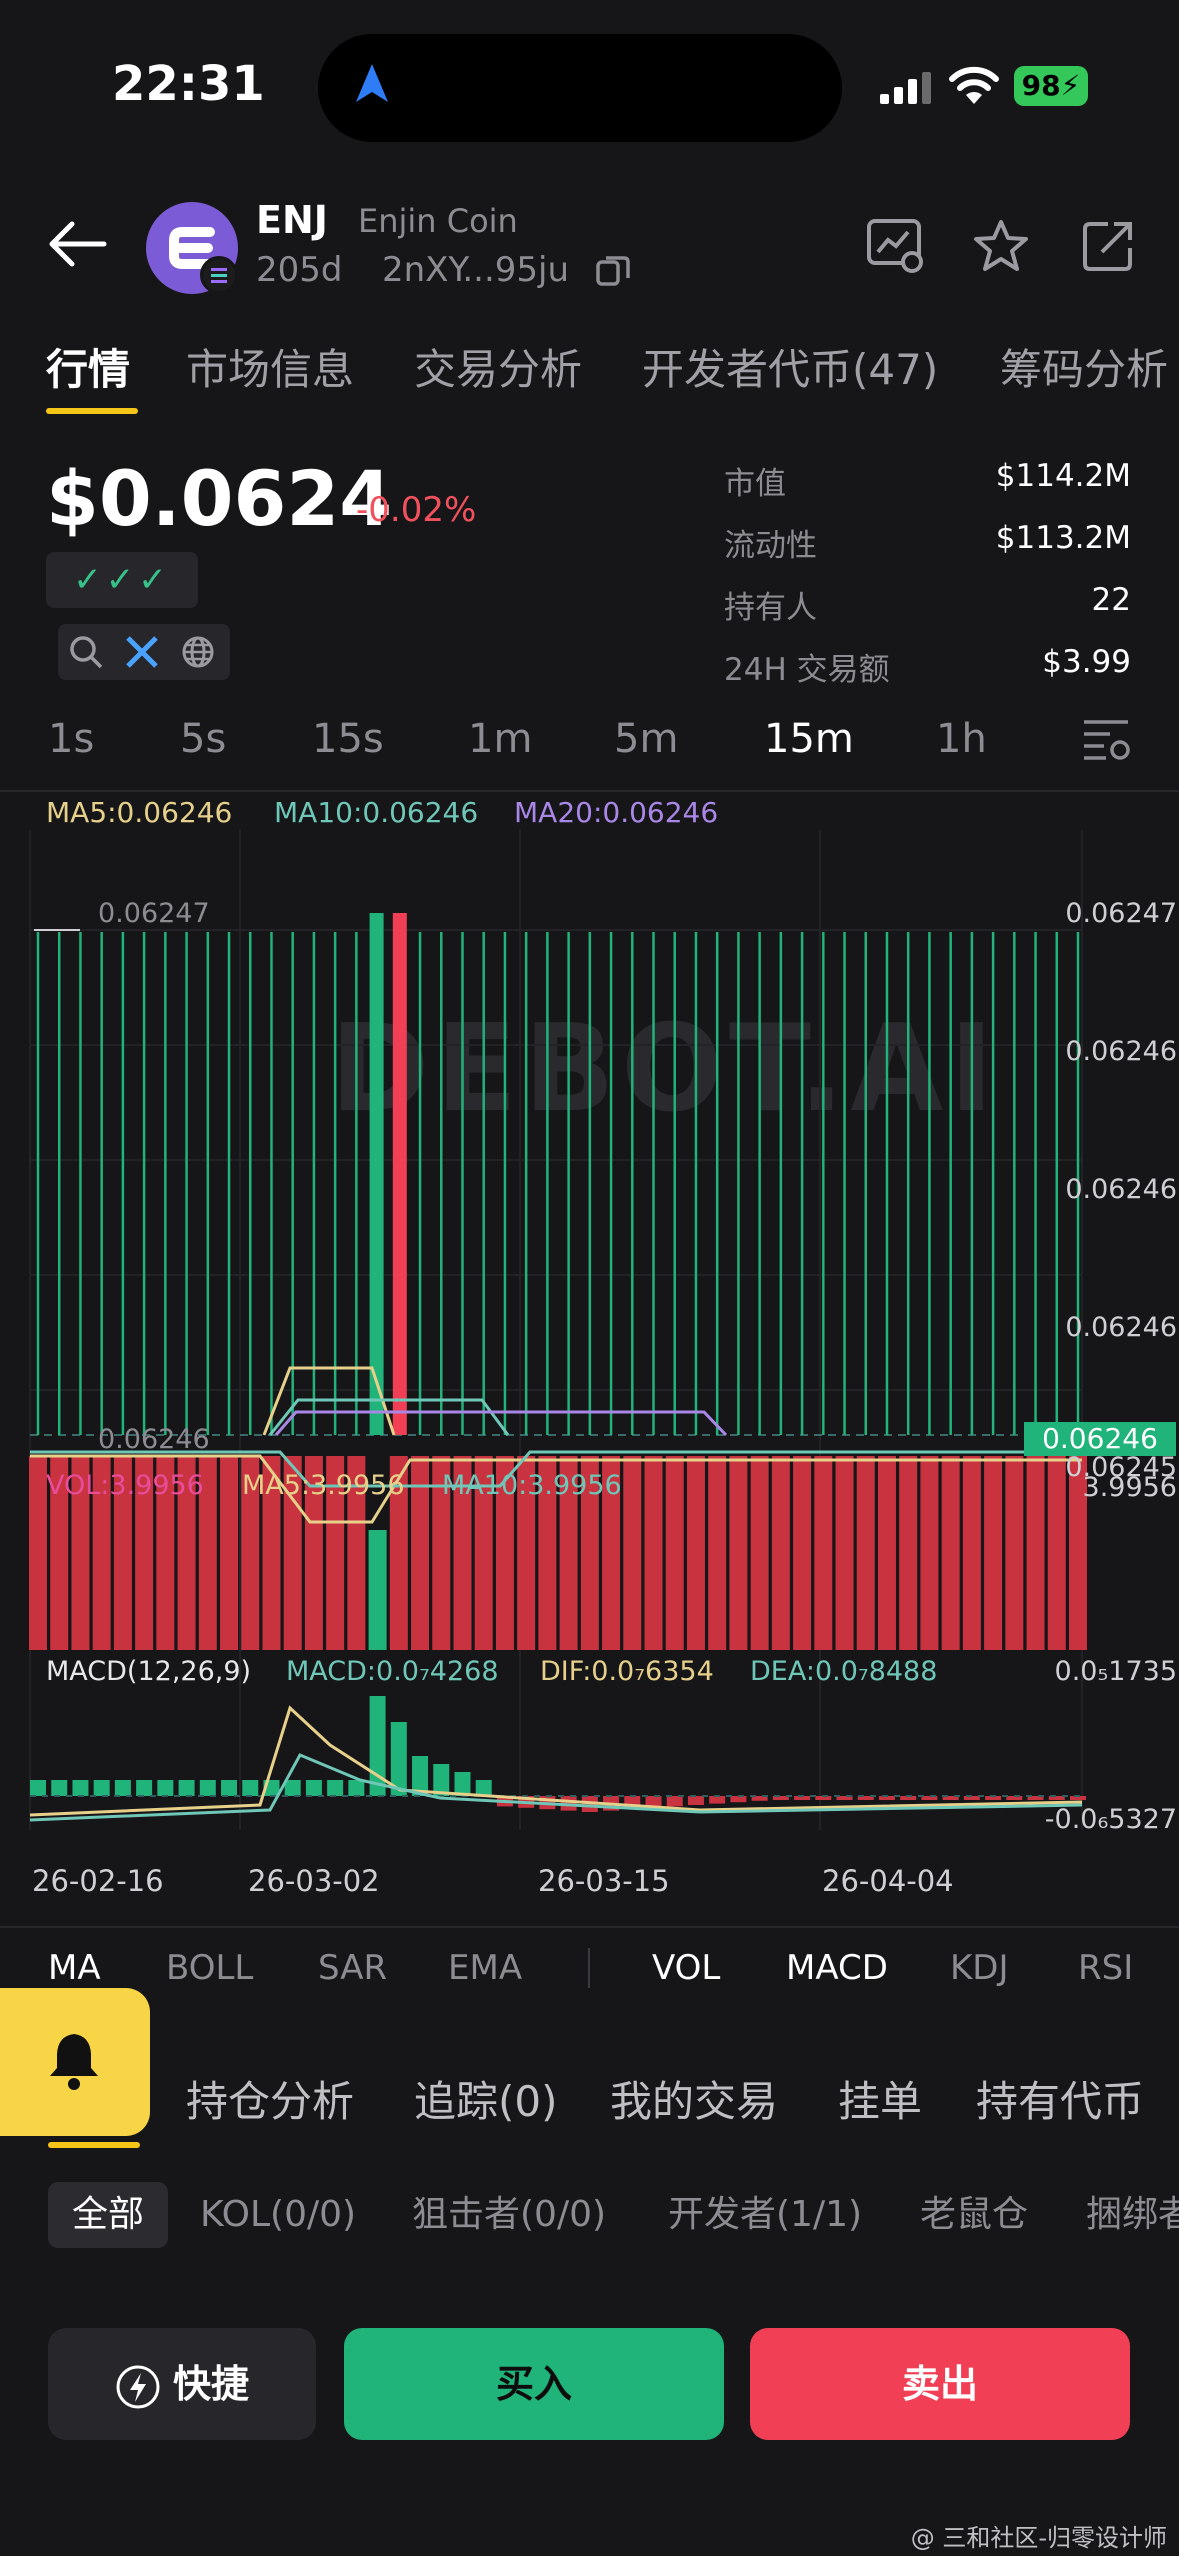 This screenshot has height=2556, width=1179. Describe the element at coordinates (646, 739) in the screenshot. I see `interval-5m: 5m` at that location.